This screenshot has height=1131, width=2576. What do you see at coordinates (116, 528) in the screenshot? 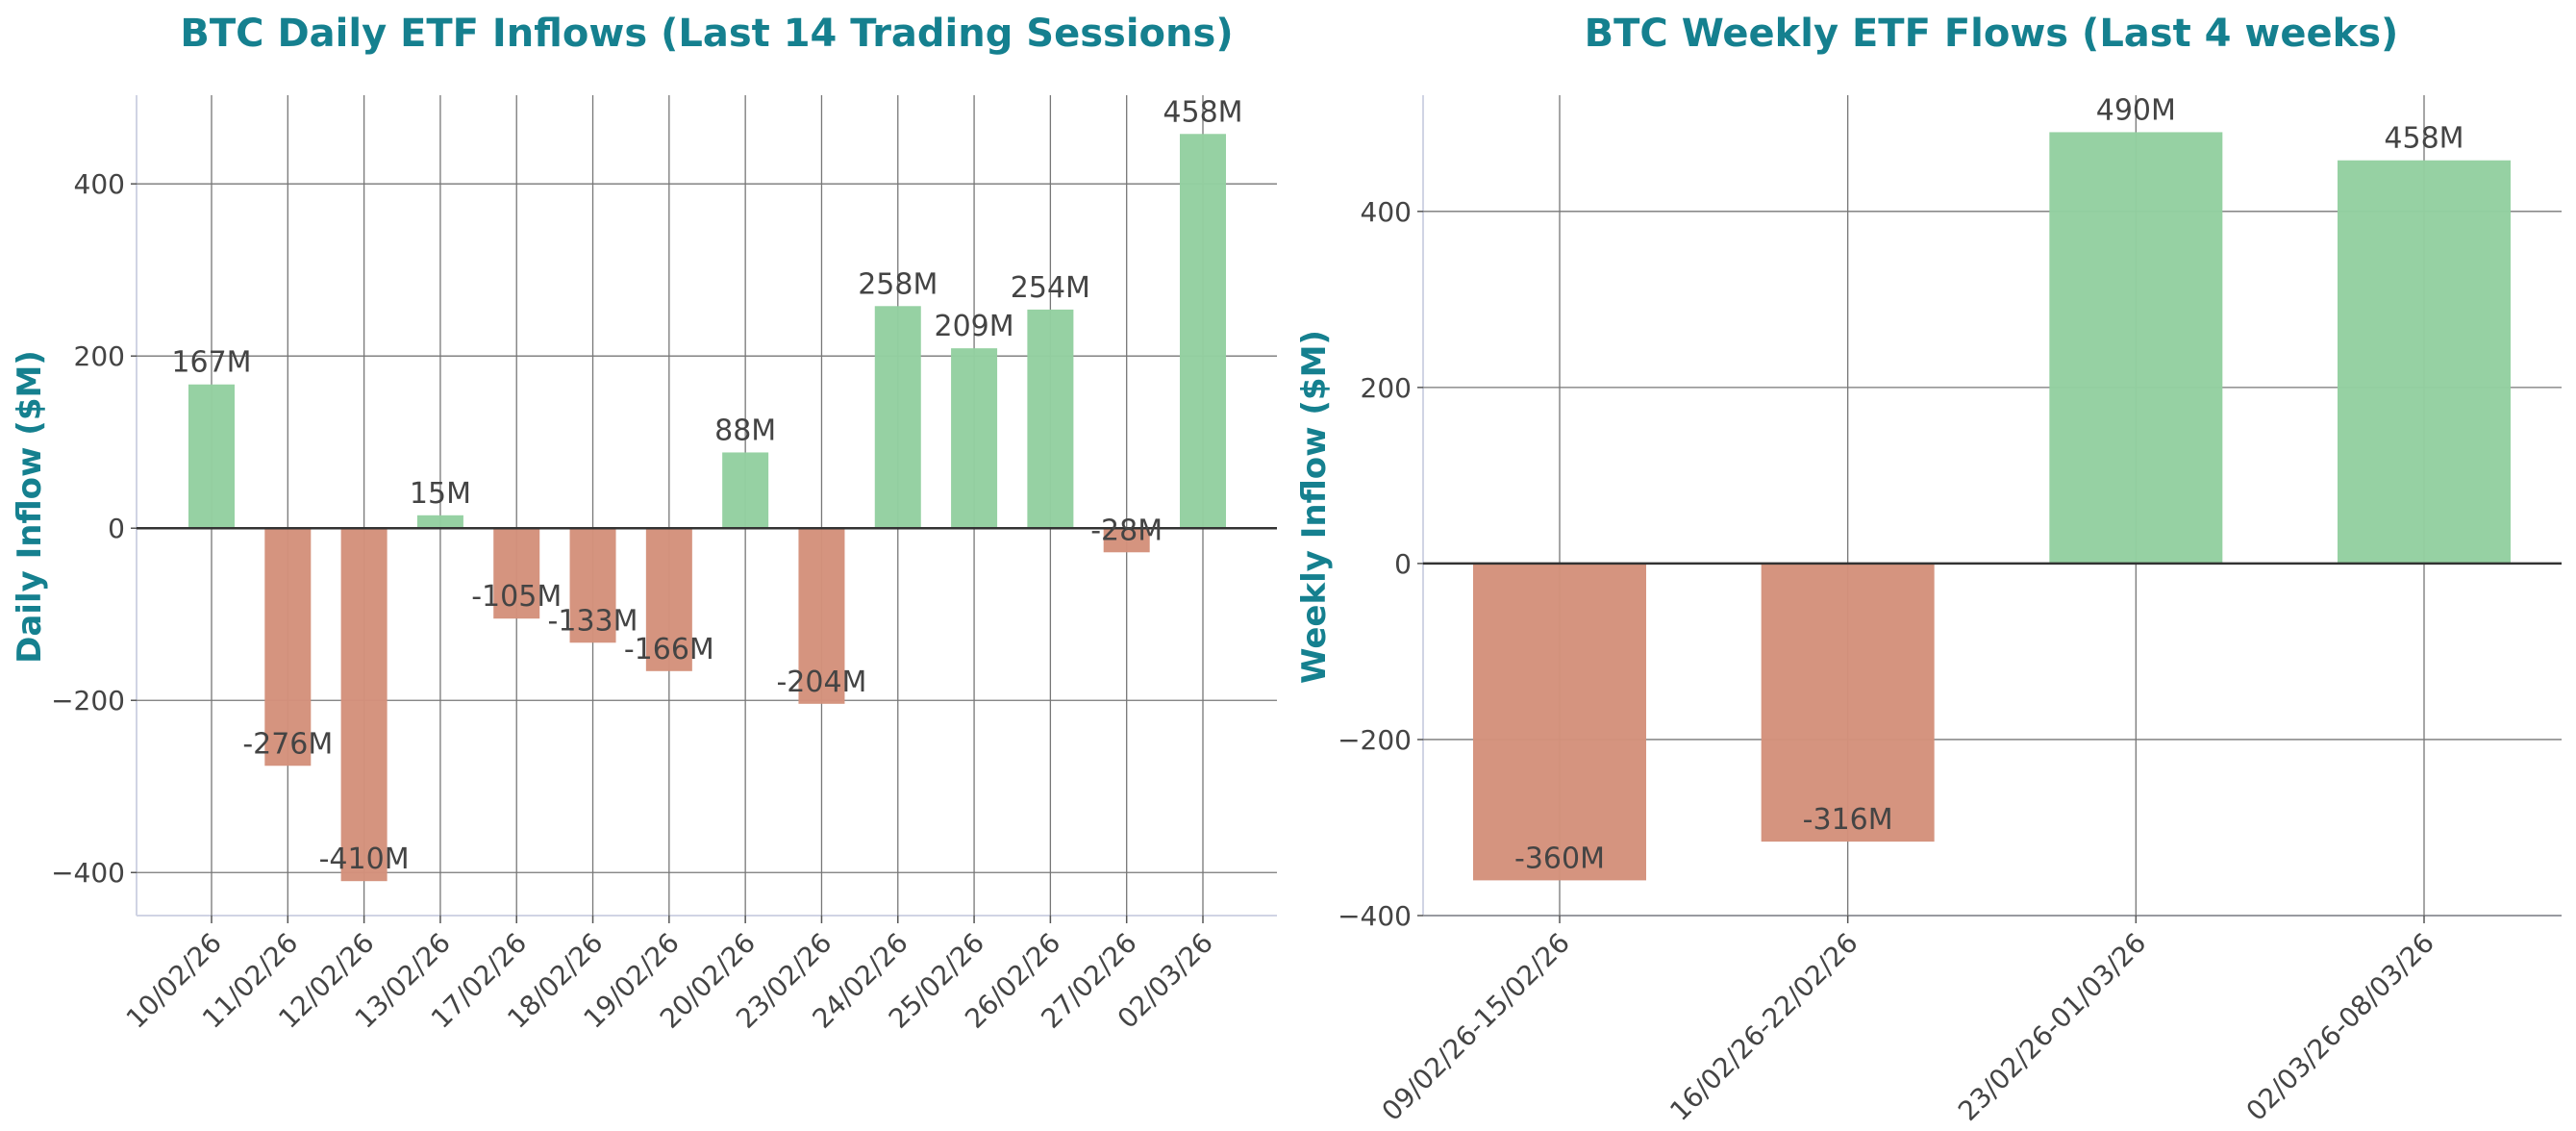
I see `daily-y-tick-label: 0` at bounding box center [116, 528].